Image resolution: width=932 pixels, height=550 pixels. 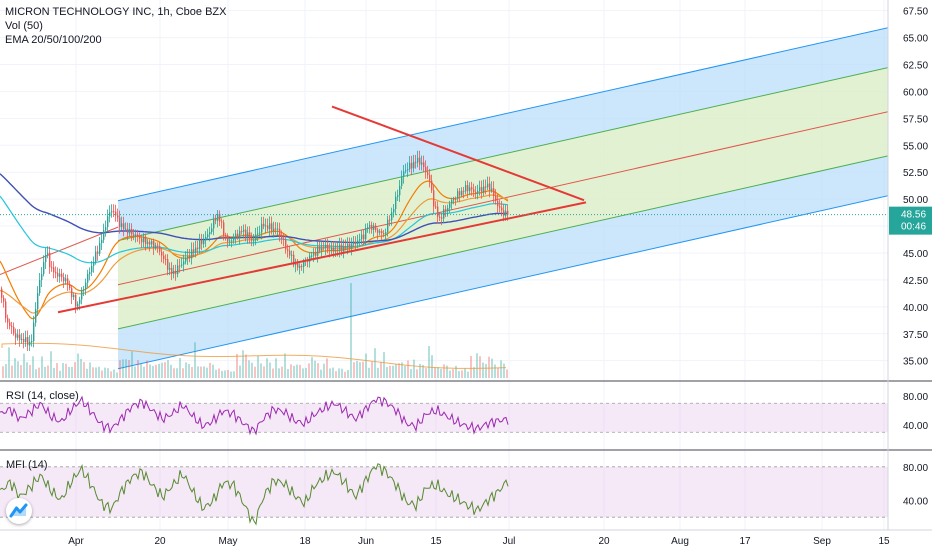 I want to click on last-price-badge, so click(x=910, y=220).